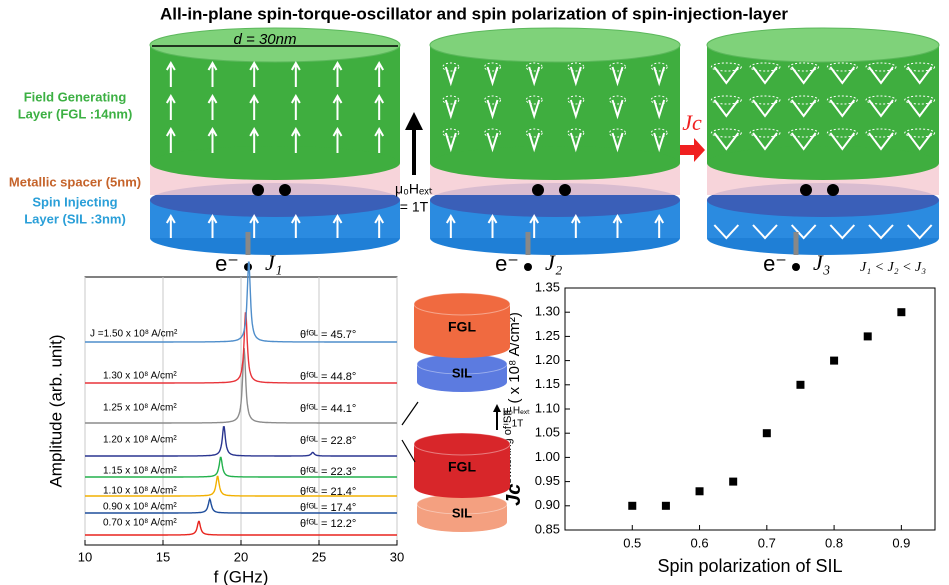 The height and width of the screenshot is (585, 949). Describe the element at coordinates (700, 542) in the screenshot. I see `x-tick-label: 0.6` at that location.